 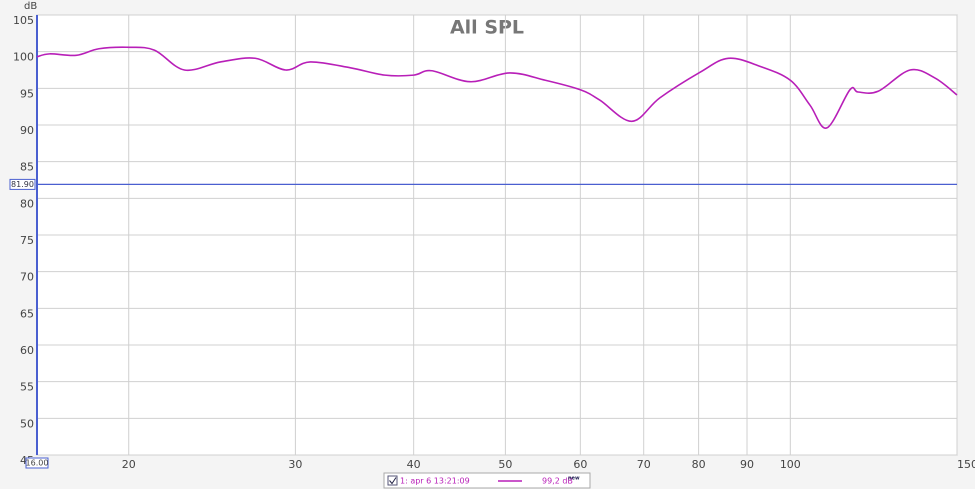 I want to click on y-tick-label: 80, so click(x=27, y=203).